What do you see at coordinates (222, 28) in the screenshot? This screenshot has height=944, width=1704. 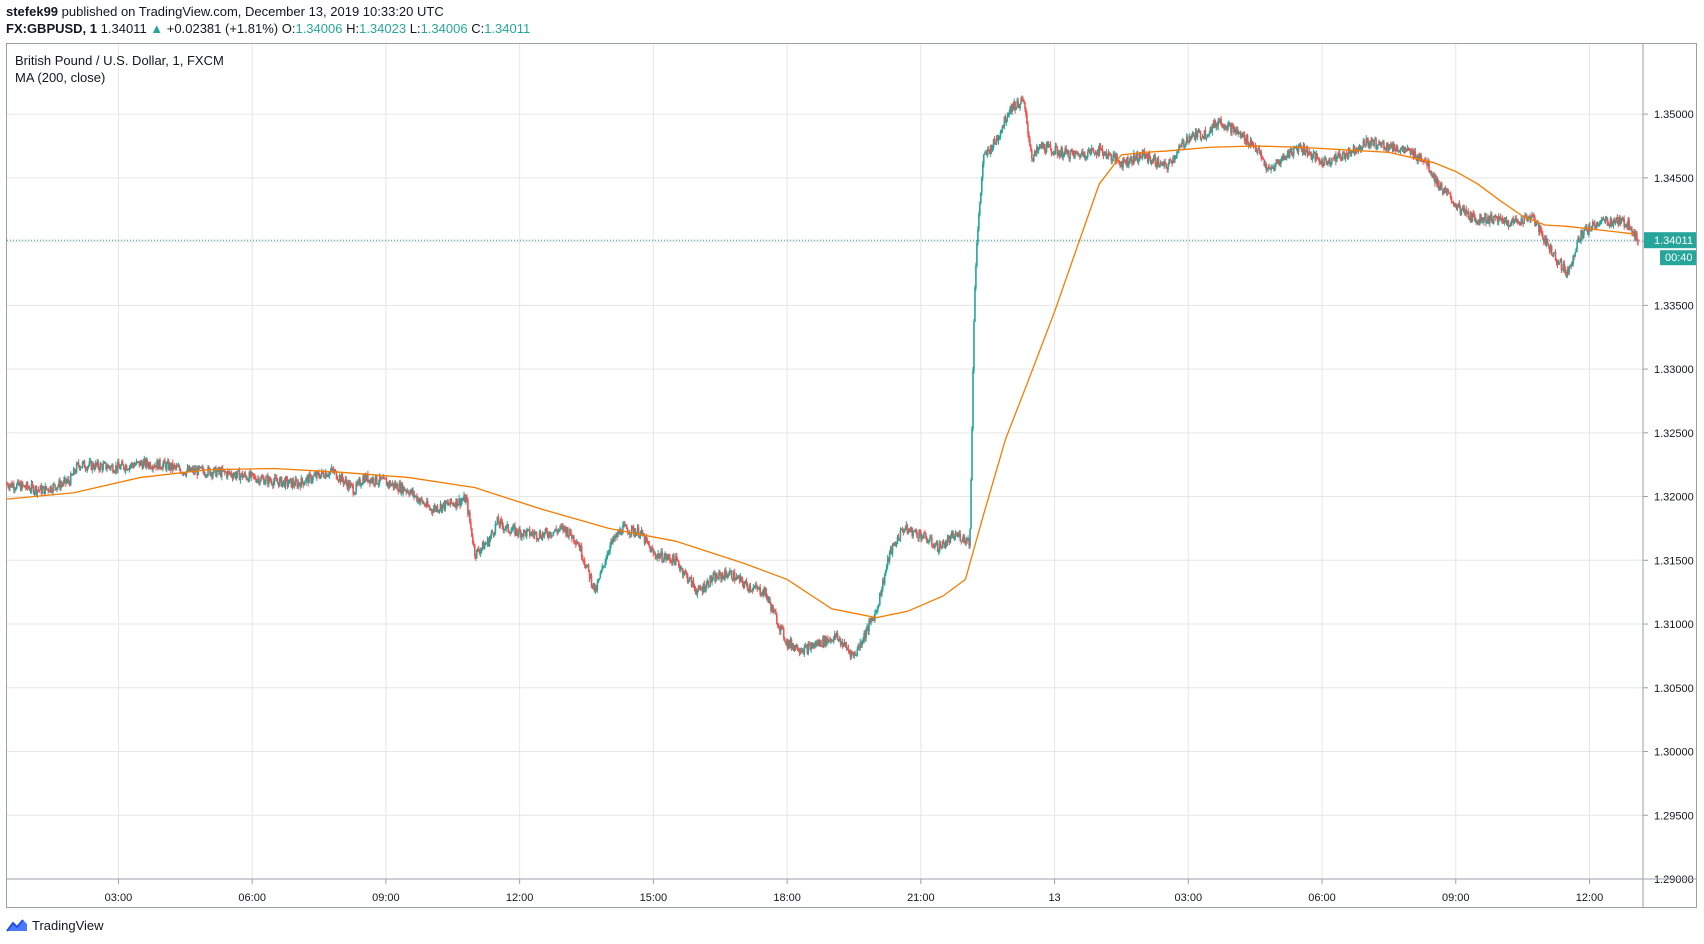 I see `price-change: +0.02381 (+1.81%)` at bounding box center [222, 28].